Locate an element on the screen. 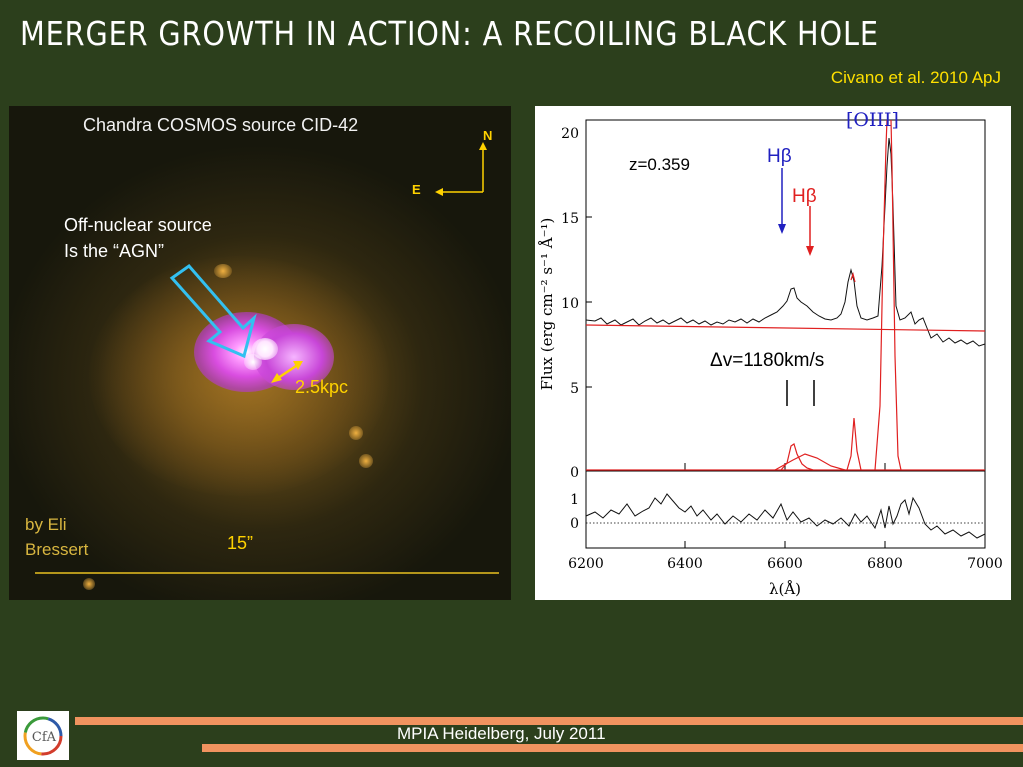 The image size is (1023, 767). hbeta-red-label: Hβ is located at coordinates (804, 196).